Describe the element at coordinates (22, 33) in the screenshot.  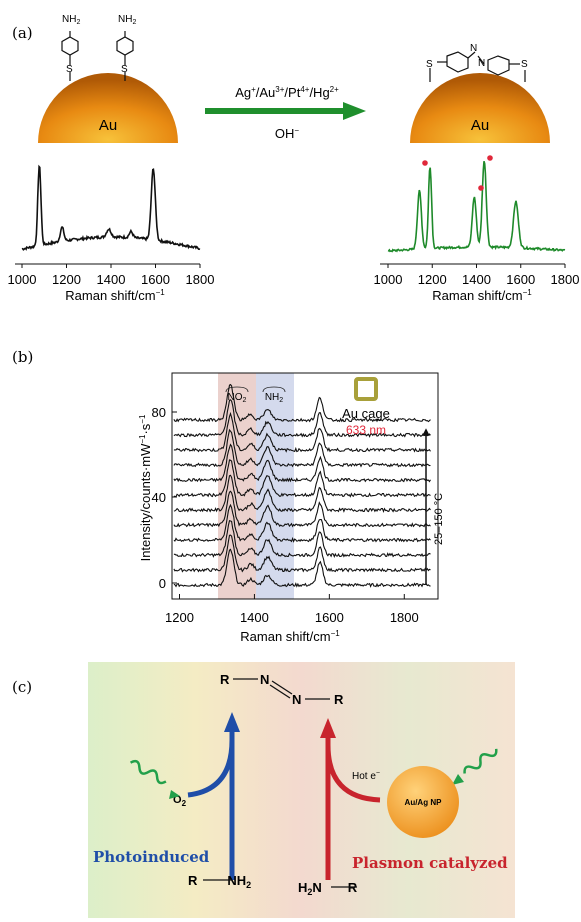
I see `panel-a-label: (a)` at that location.